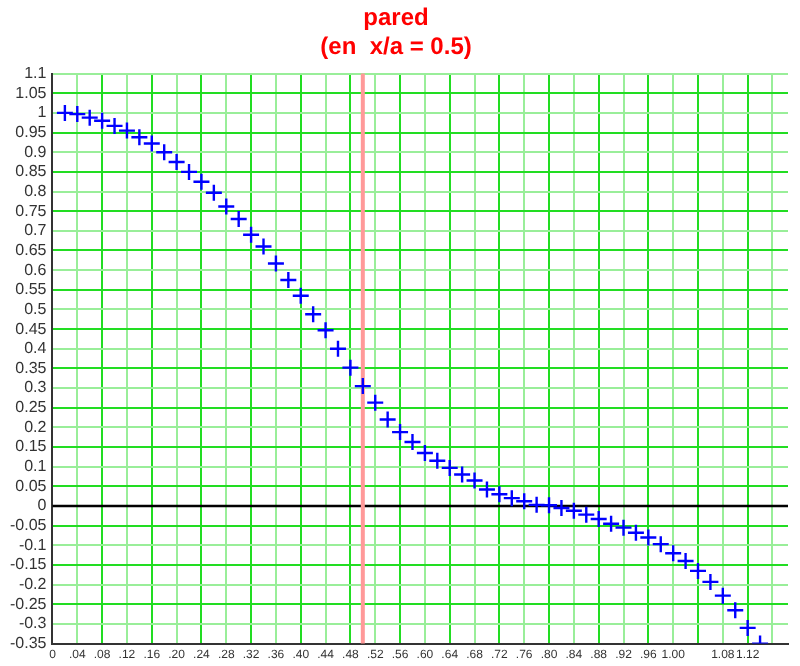 The width and height of the screenshot is (800, 666). Describe the element at coordinates (36, 73) in the screenshot. I see `y-tick-label: 1.1` at that location.